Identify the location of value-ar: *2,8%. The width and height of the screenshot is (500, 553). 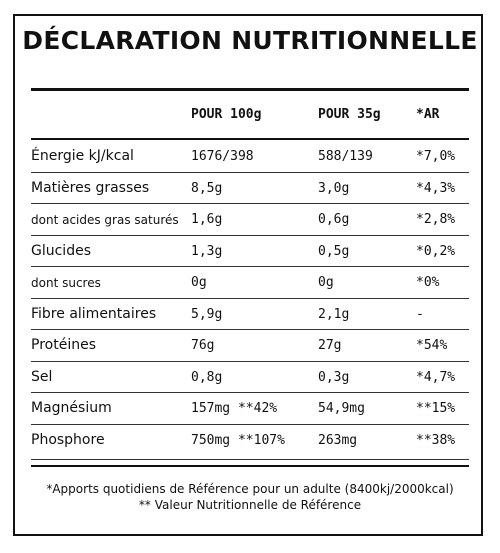
(436, 219).